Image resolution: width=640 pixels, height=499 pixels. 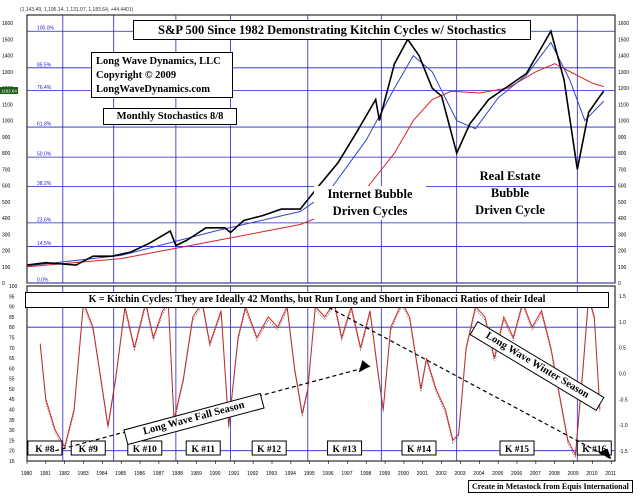 I want to click on stoch-tick-label: 85, so click(x=12, y=318).